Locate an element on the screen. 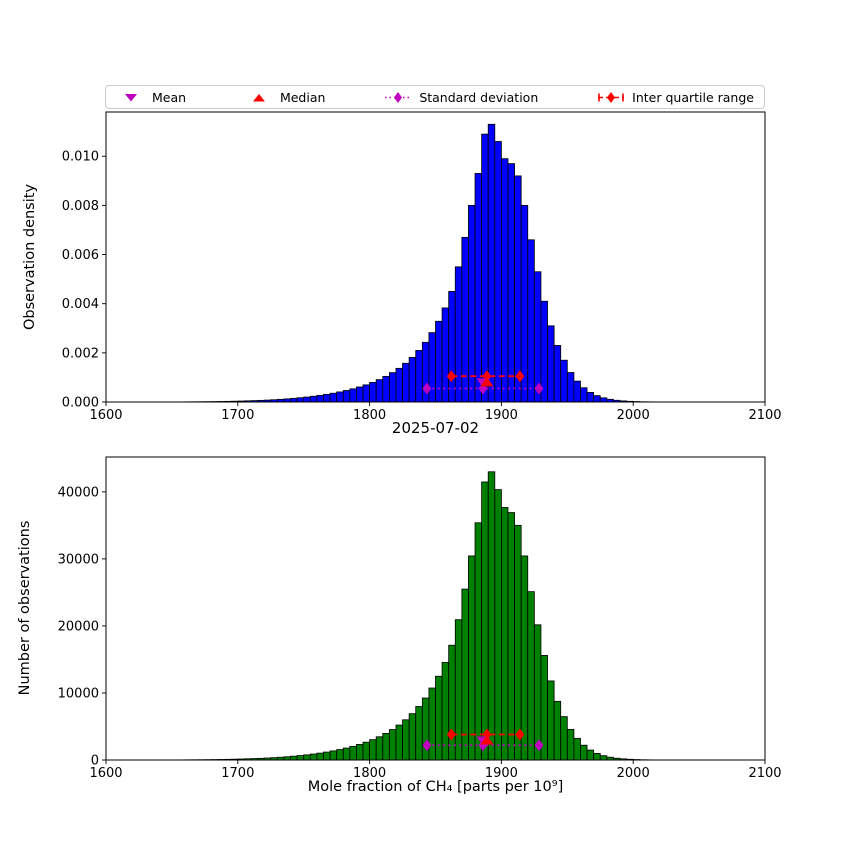  svg-text: 0.000 is located at coordinates (80, 403).